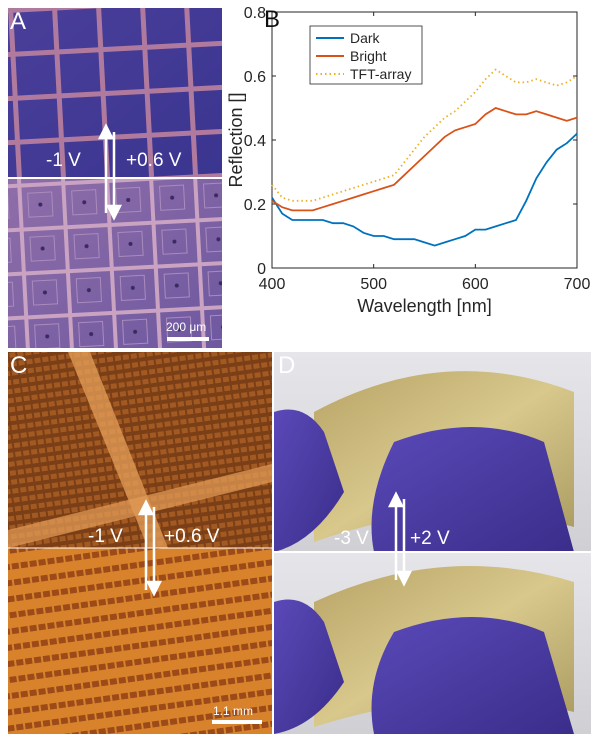 This screenshot has height=741, width=599. I want to click on x-tick-label: 700, so click(577, 284).